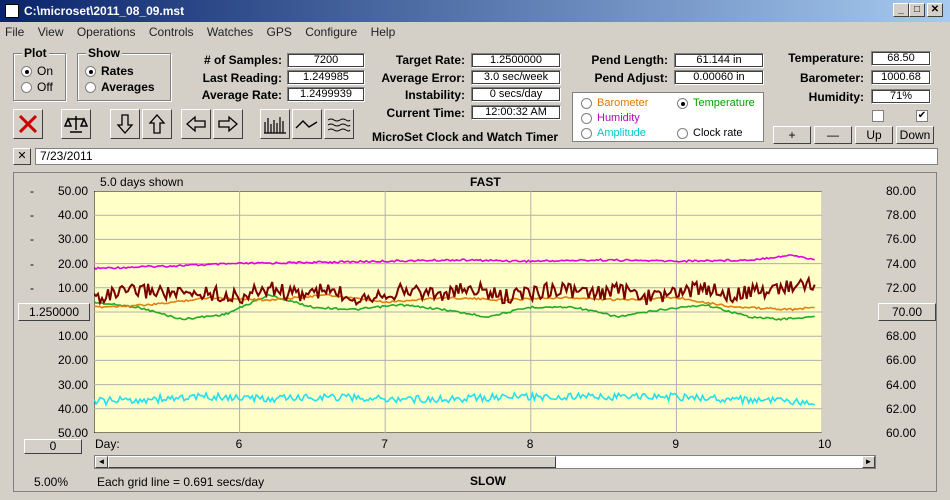 The height and width of the screenshot is (500, 950). I want to click on menu-help: Help, so click(383, 32).